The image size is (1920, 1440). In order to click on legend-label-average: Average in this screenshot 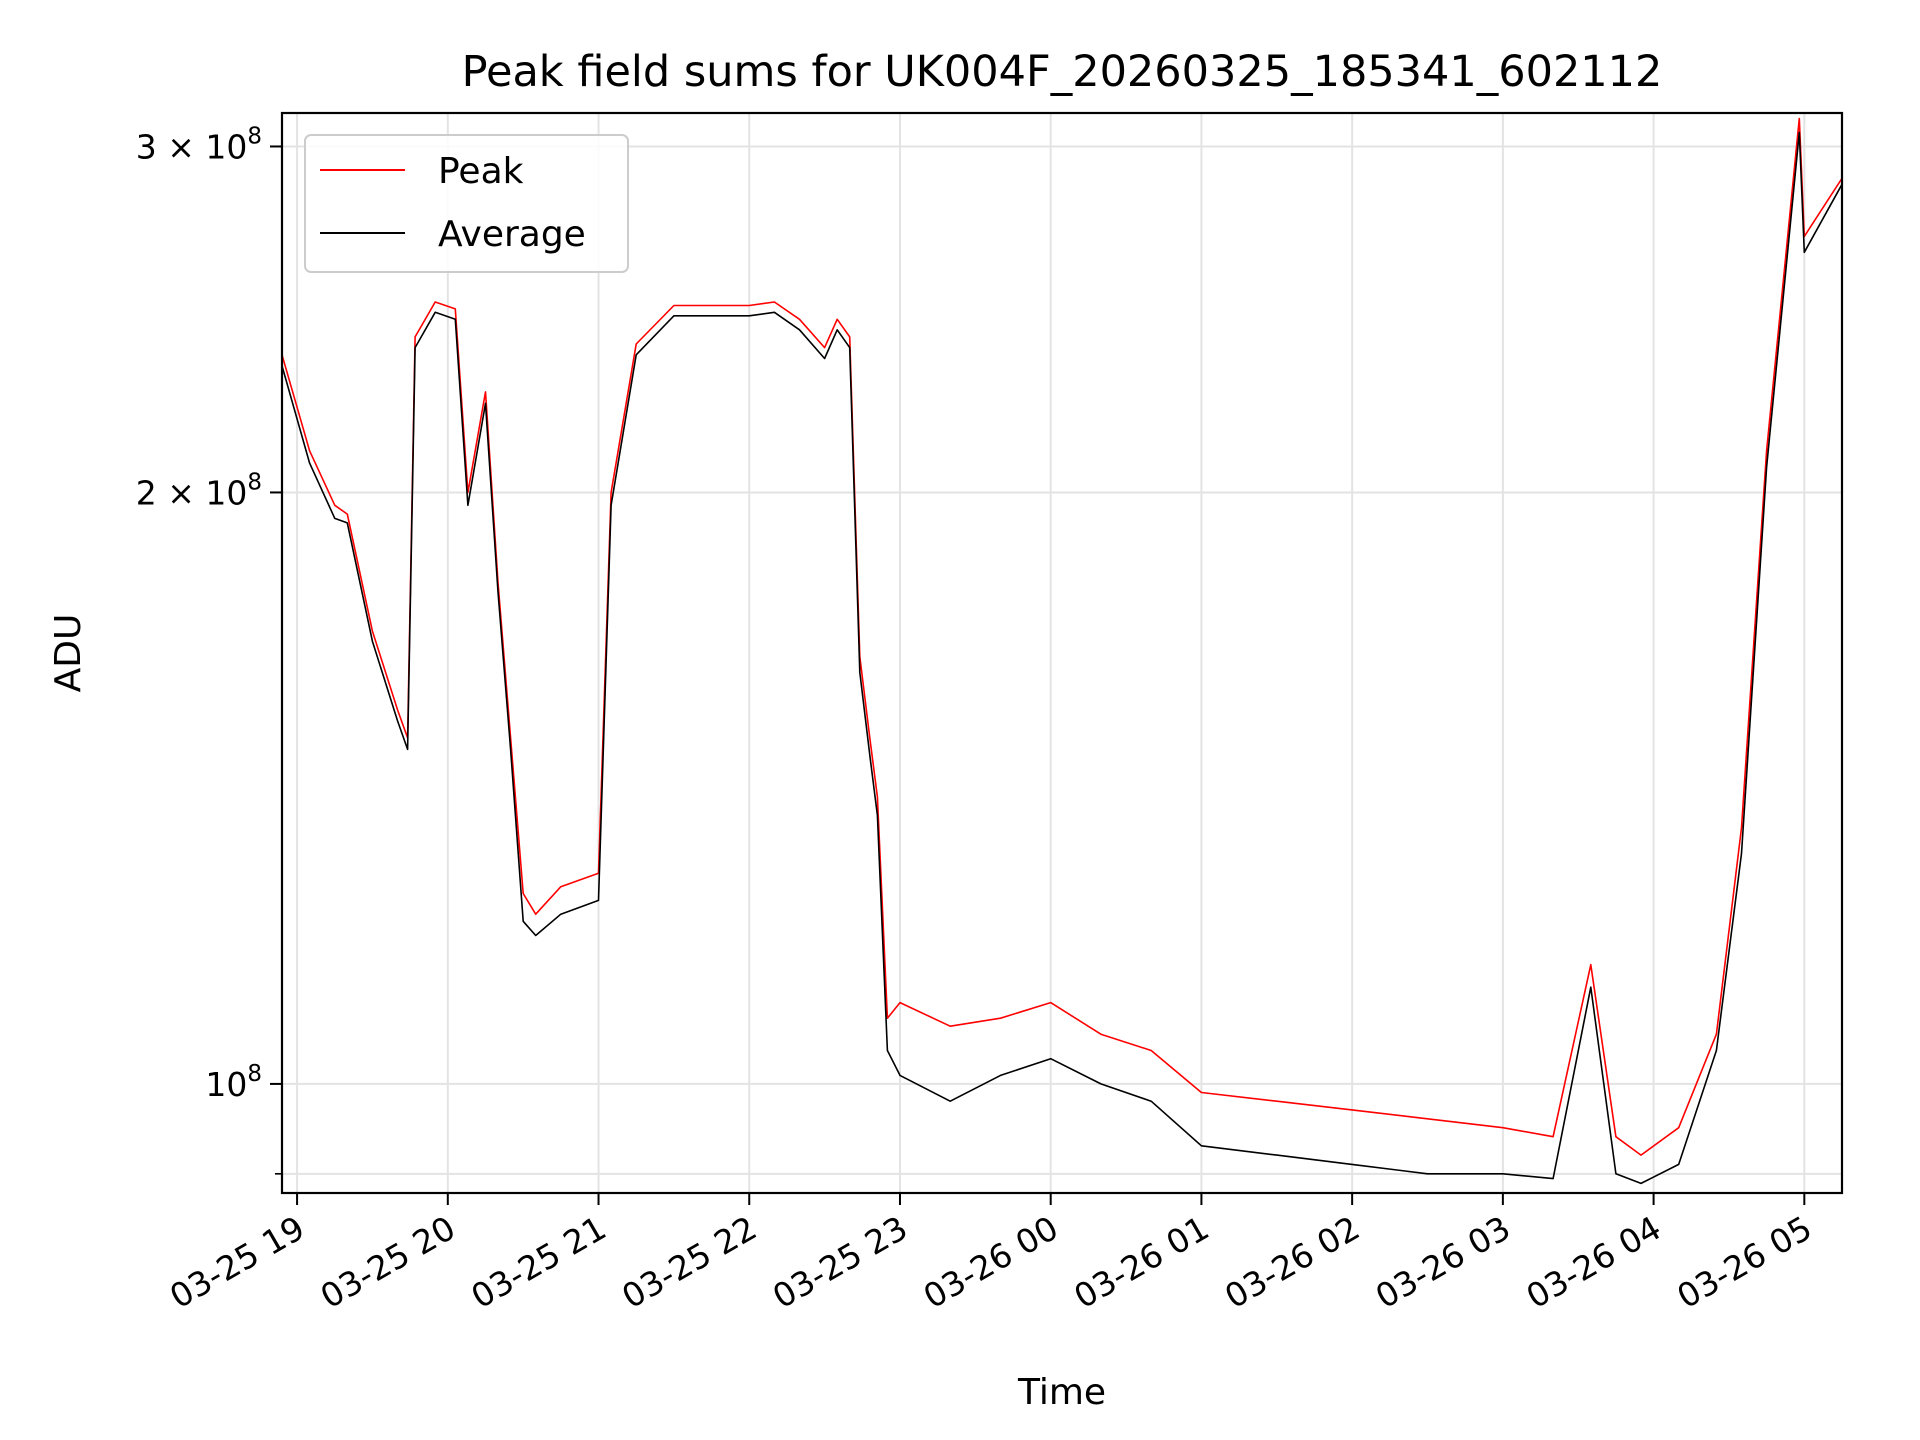, I will do `click(512, 234)`.